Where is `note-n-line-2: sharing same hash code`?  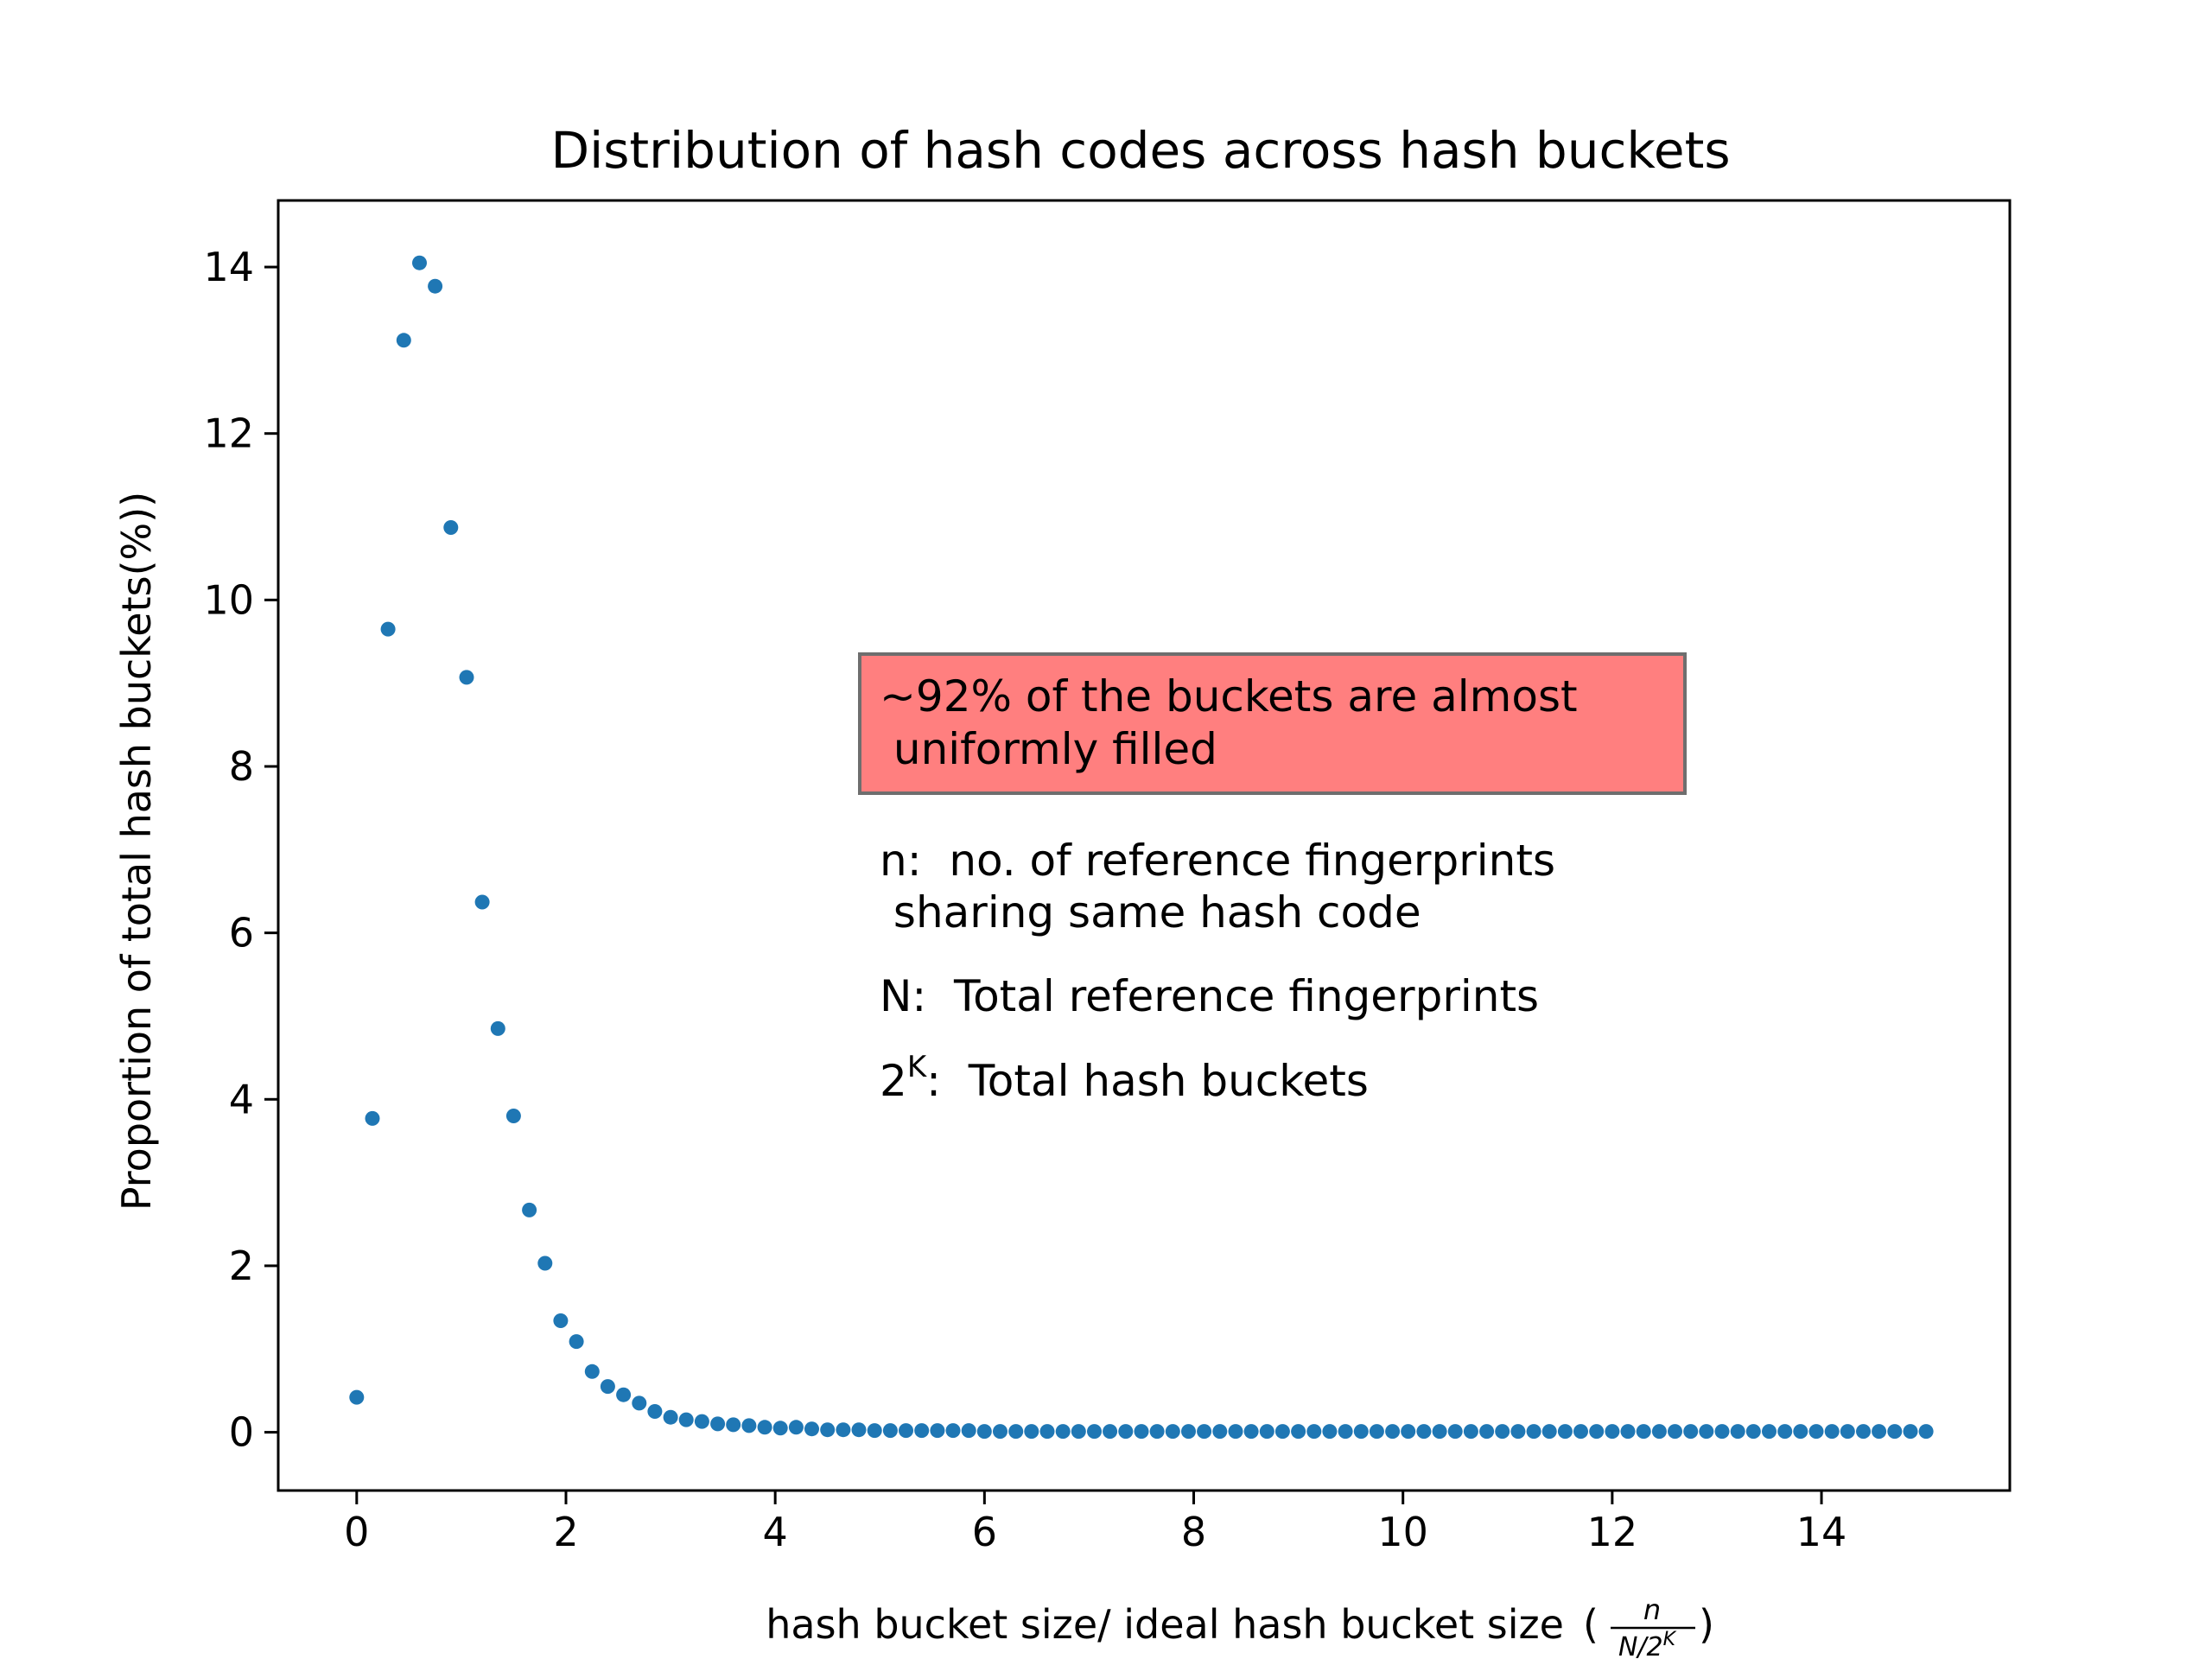
note-n-line-2: sharing same hash code is located at coordinates (1150, 913).